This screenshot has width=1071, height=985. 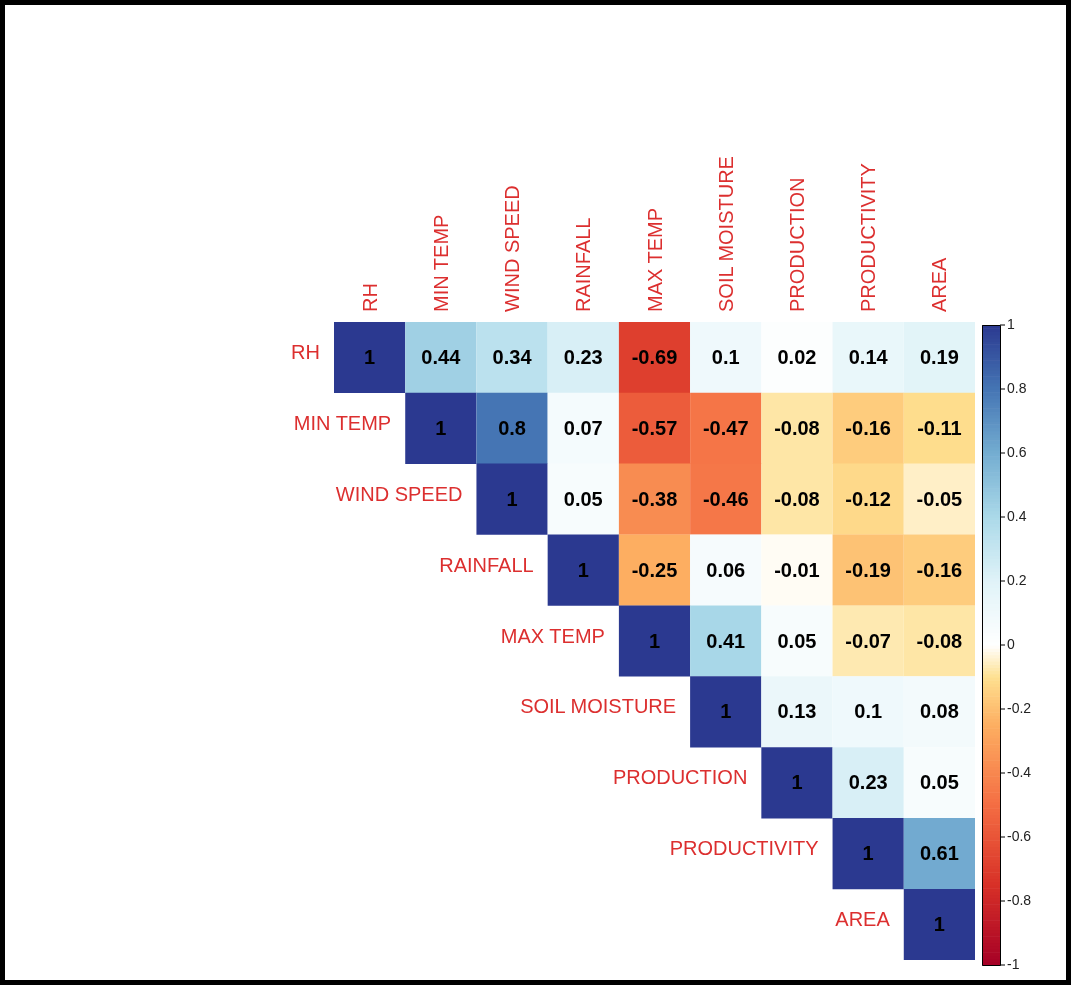 What do you see at coordinates (939, 711) in the screenshot?
I see `data-label: 0.08` at bounding box center [939, 711].